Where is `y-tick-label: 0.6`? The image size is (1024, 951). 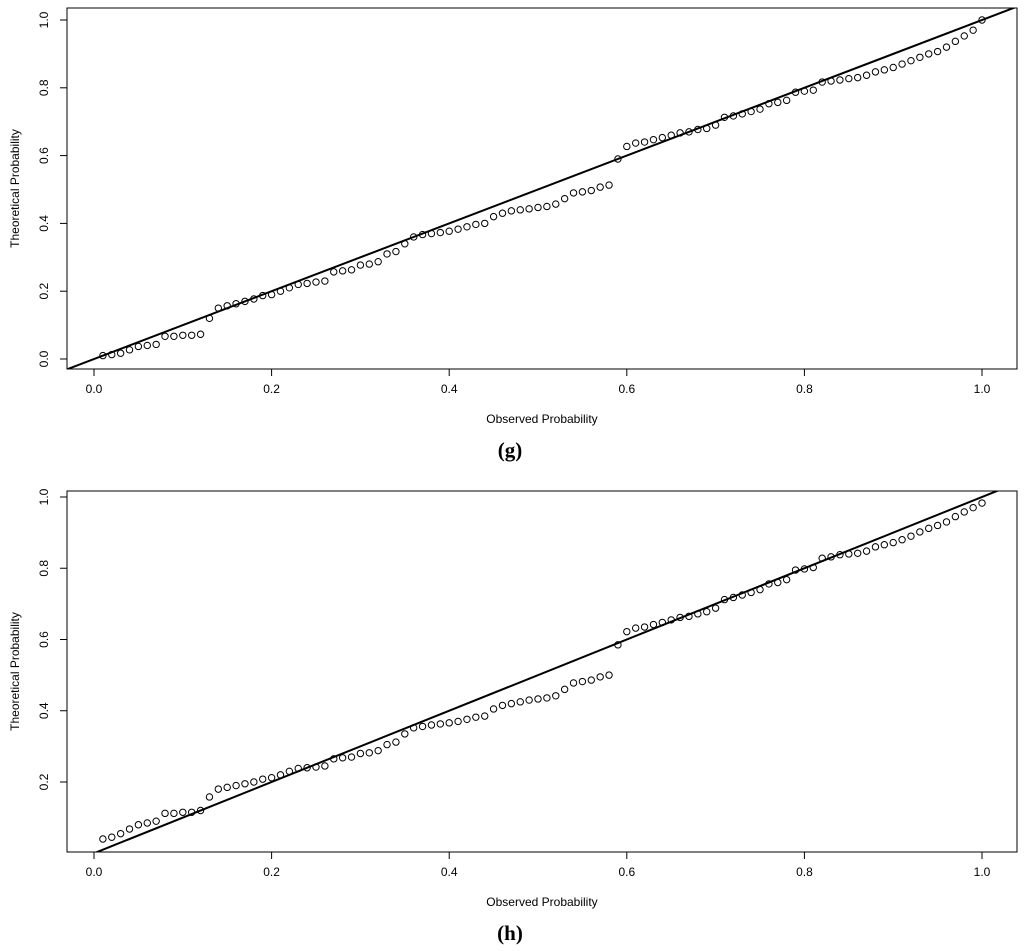
y-tick-label: 0.6 is located at coordinates (44, 155).